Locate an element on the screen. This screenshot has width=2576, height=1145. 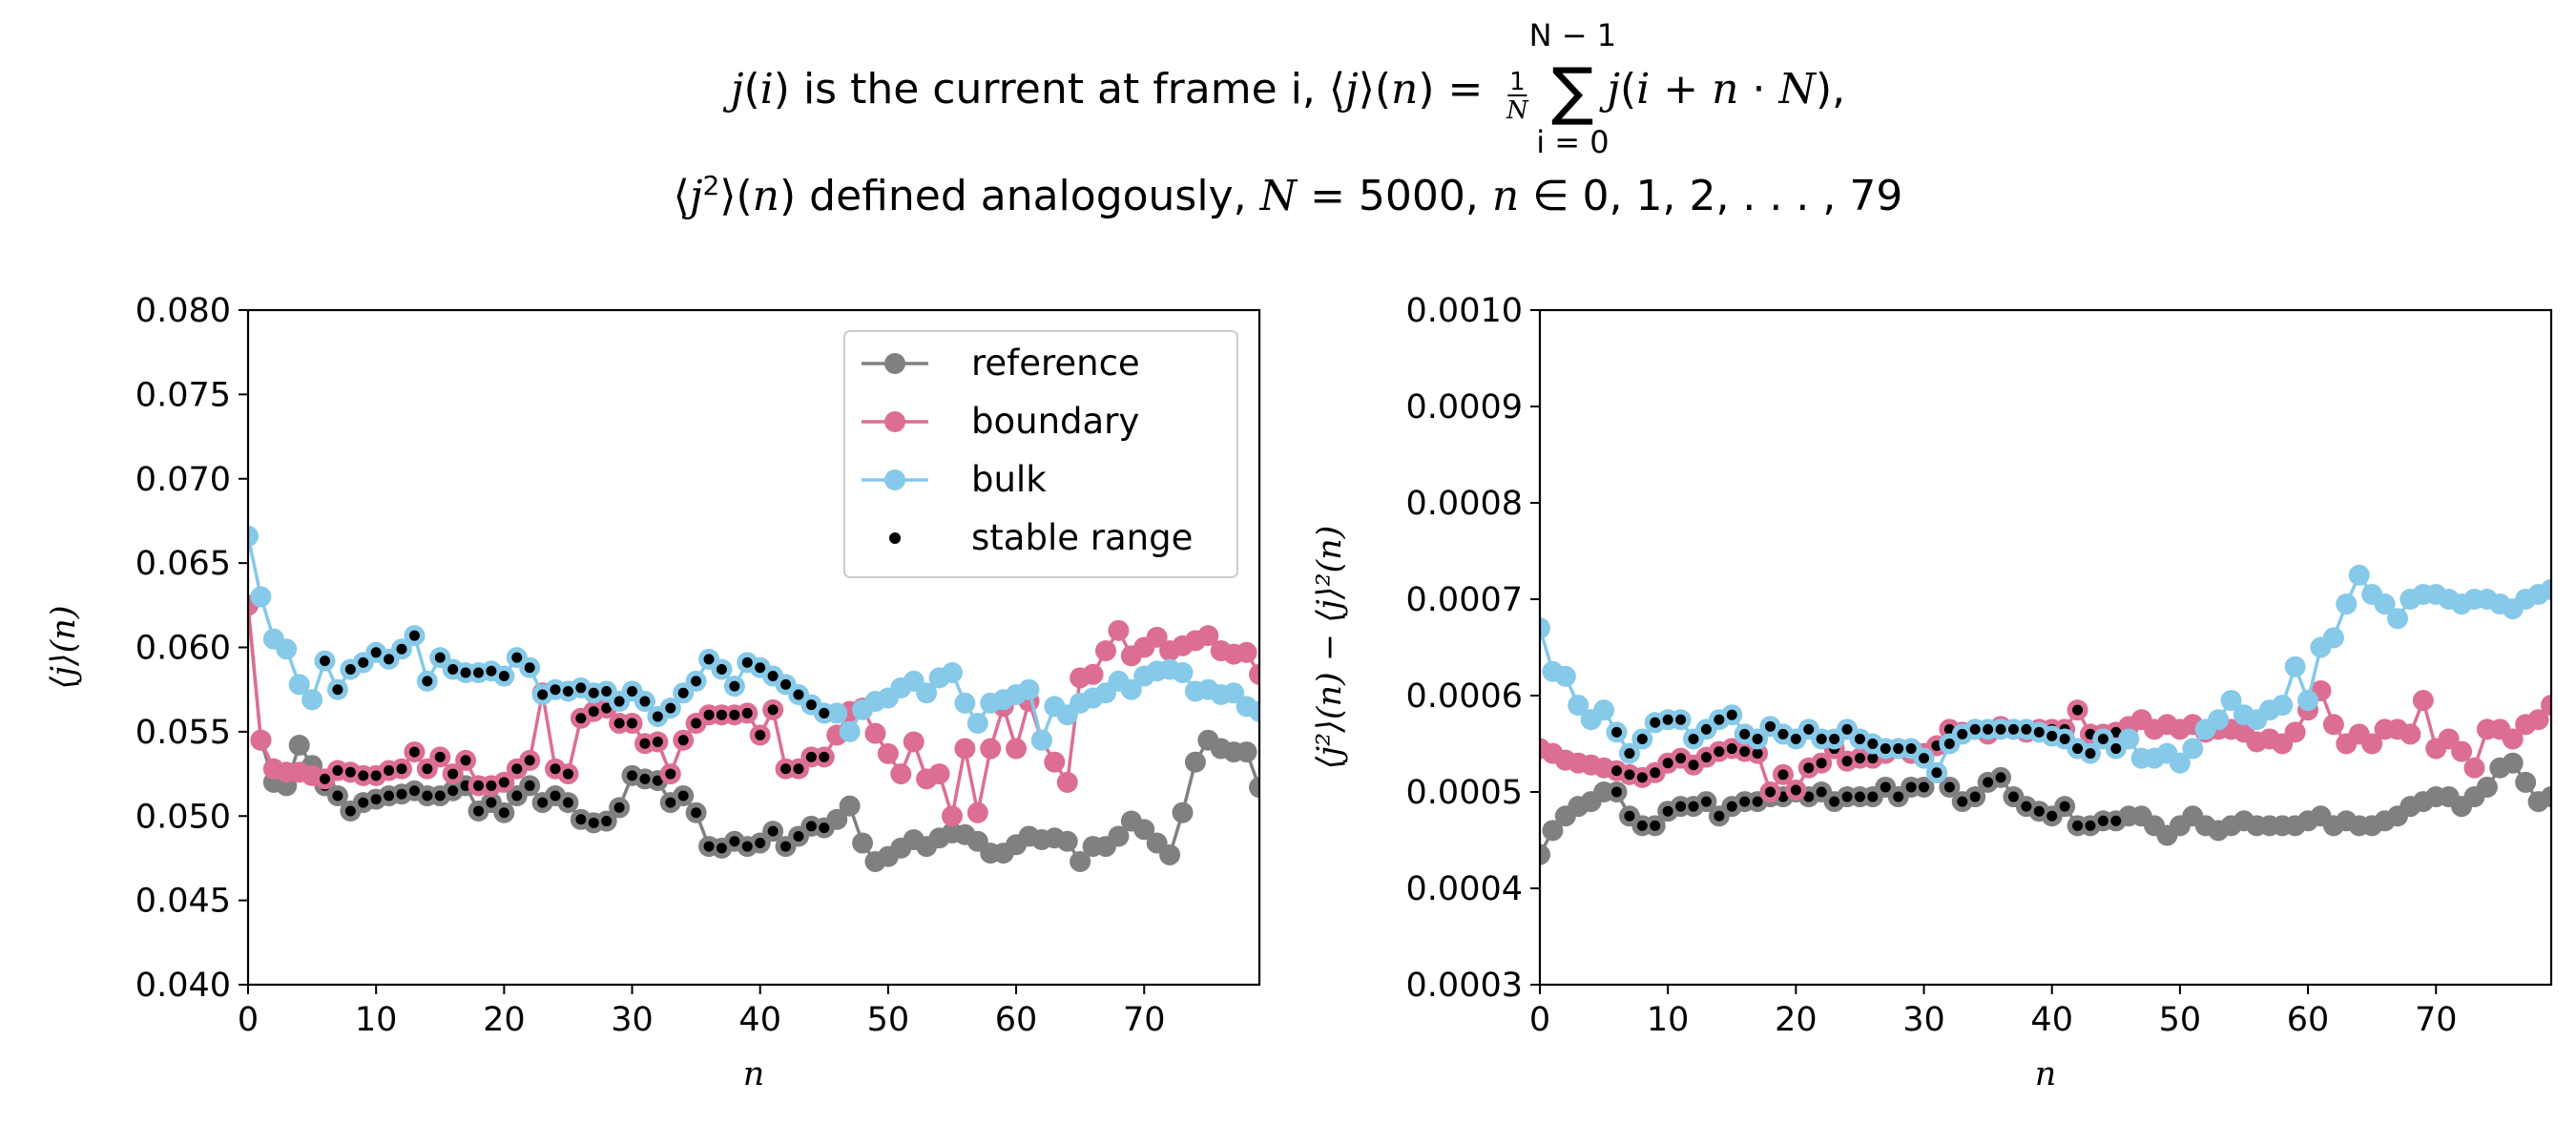
title-text: i is located at coordinates (767, 89).